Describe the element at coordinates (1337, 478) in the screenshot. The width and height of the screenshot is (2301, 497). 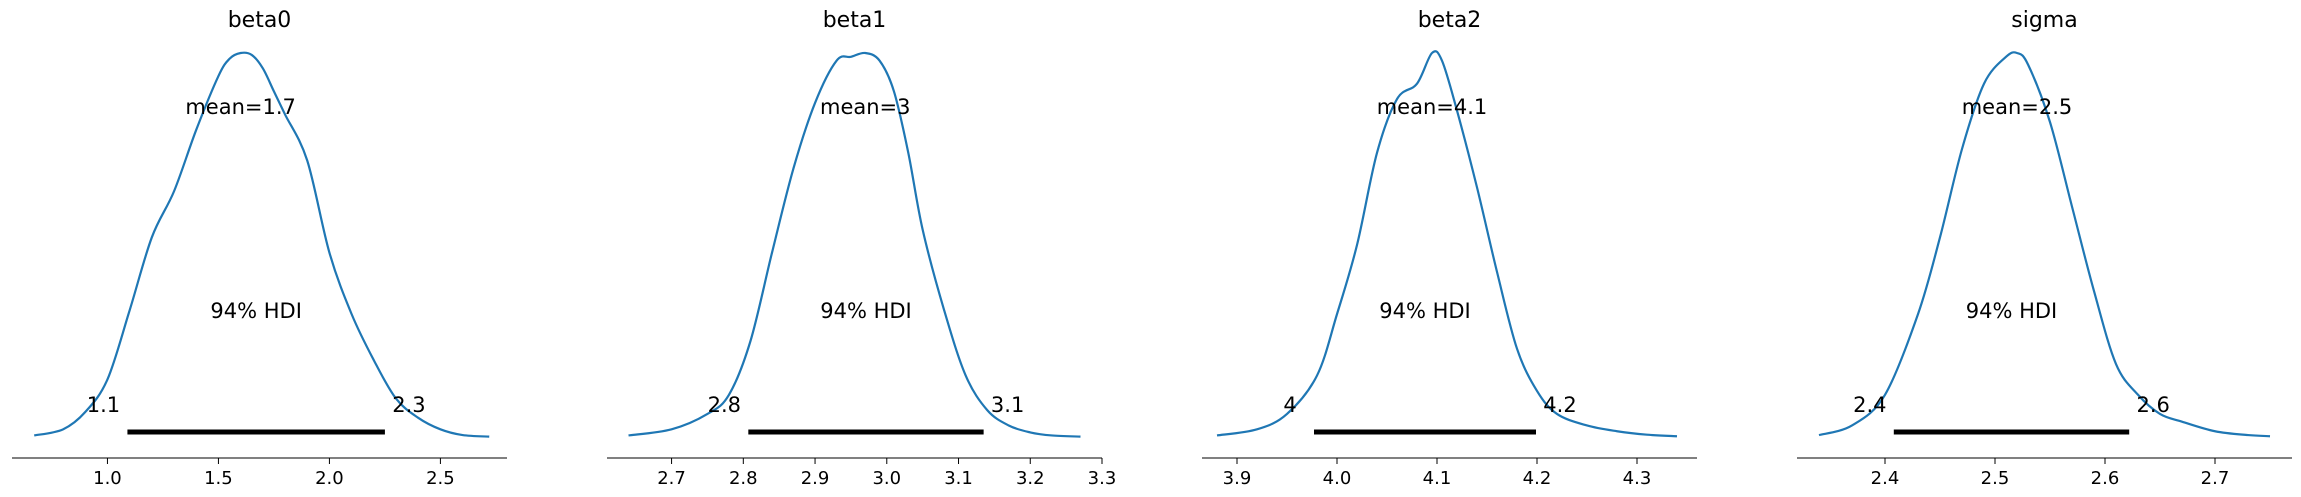
I see `x-tick-label: 4.0` at that location.